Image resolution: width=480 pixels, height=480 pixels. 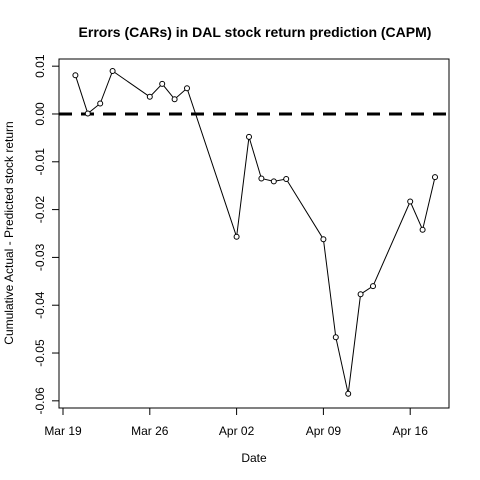 What do you see at coordinates (40, 162) in the screenshot?
I see `y-tick-label: -0.01` at bounding box center [40, 162].